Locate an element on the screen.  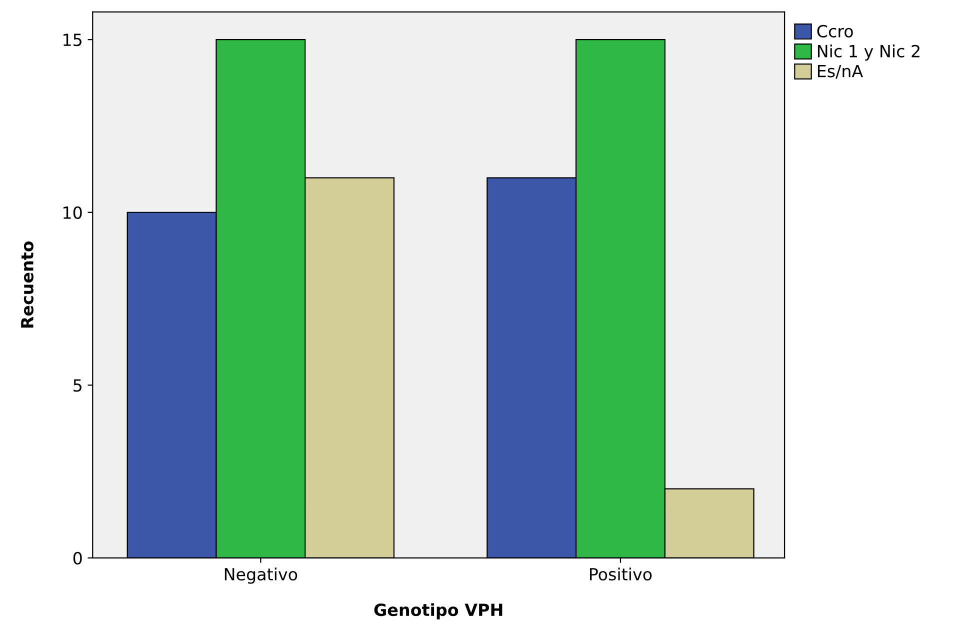
legend-label: Es/nA is located at coordinates (840, 72).